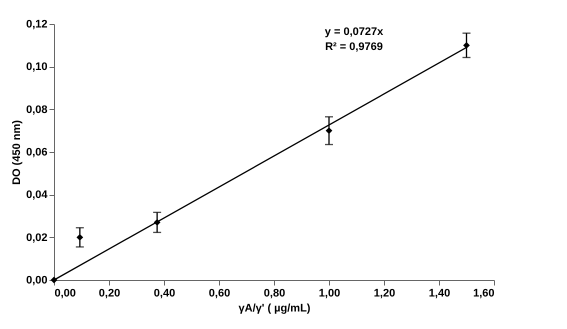 This screenshot has height=329, width=567. I want to click on y-tick-label: 0,08, so click(37, 110).